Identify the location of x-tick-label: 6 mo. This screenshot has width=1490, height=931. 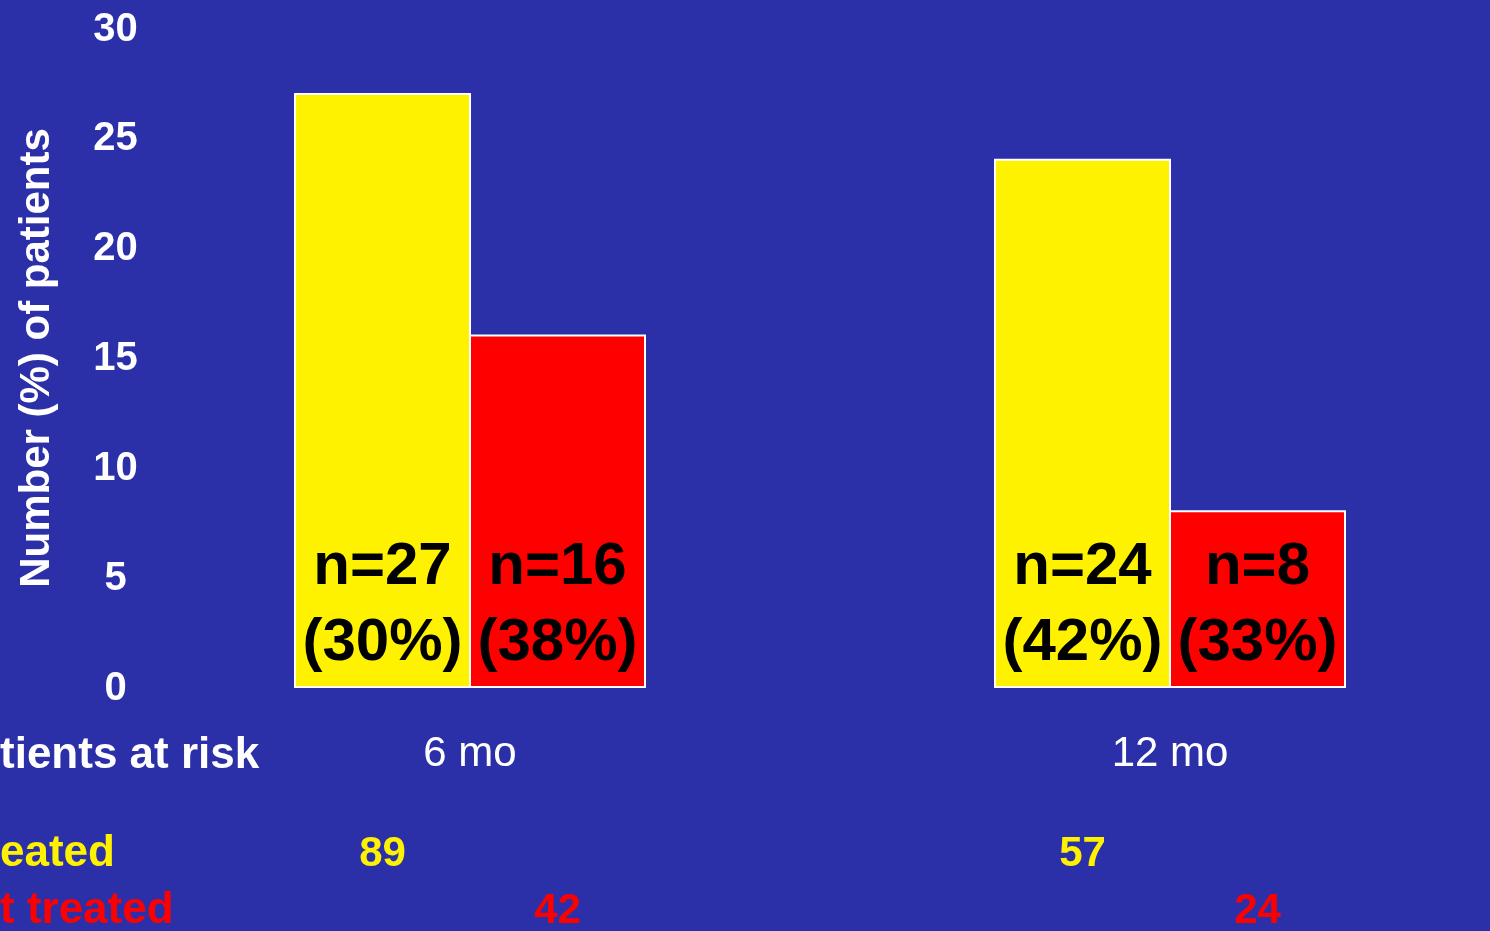
(470, 751).